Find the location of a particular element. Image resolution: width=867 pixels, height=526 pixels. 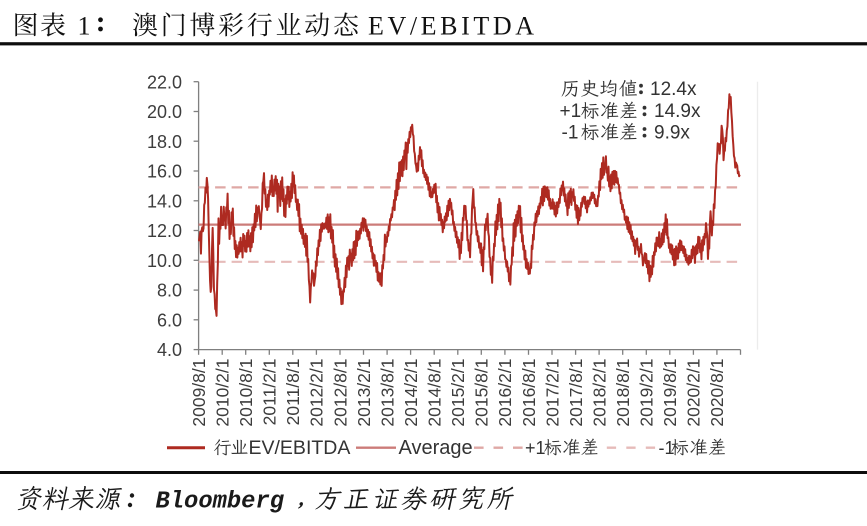

svg-text: 12.4x is located at coordinates (673, 89).